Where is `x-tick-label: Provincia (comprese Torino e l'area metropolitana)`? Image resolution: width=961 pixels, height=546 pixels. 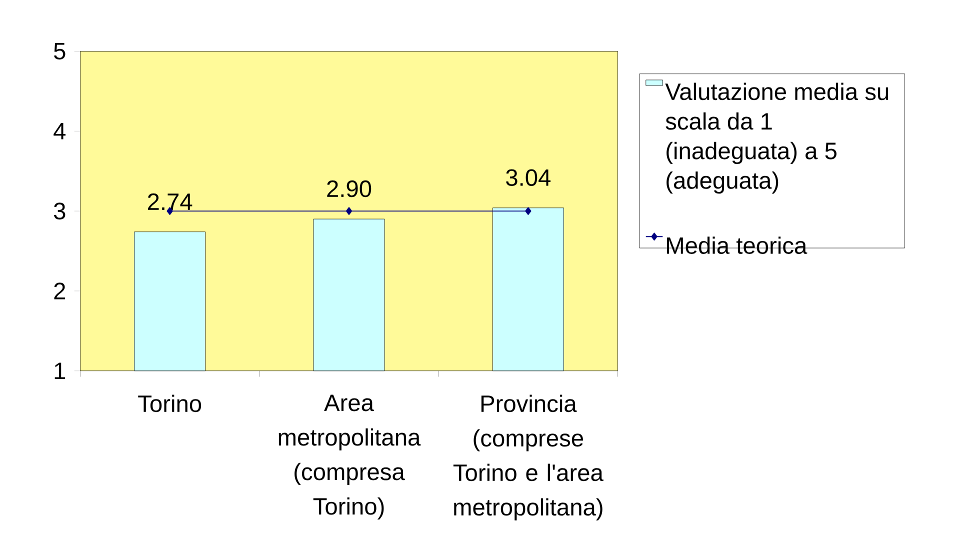
x-tick-label: Provincia (comprese Torino e l'area metropolitana) is located at coordinates (528, 457).